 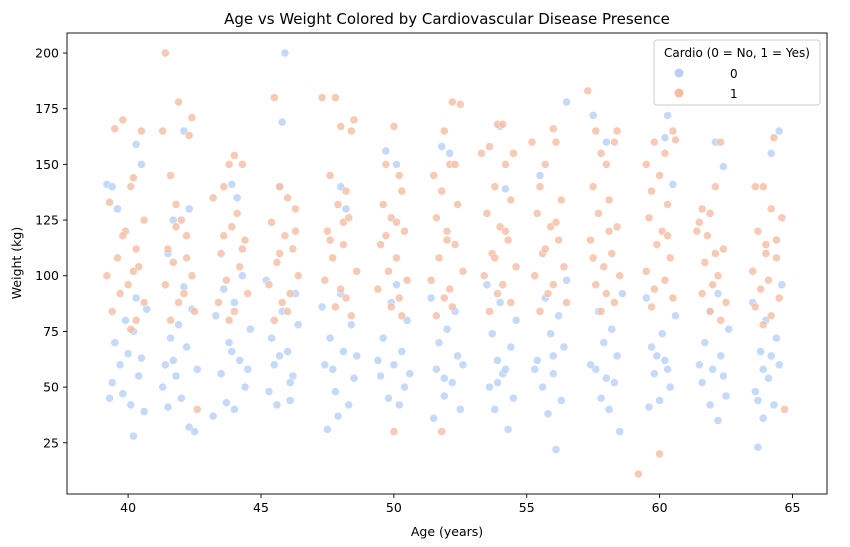 What do you see at coordinates (47, 53) in the screenshot?
I see `y-tick-label: 200` at bounding box center [47, 53].